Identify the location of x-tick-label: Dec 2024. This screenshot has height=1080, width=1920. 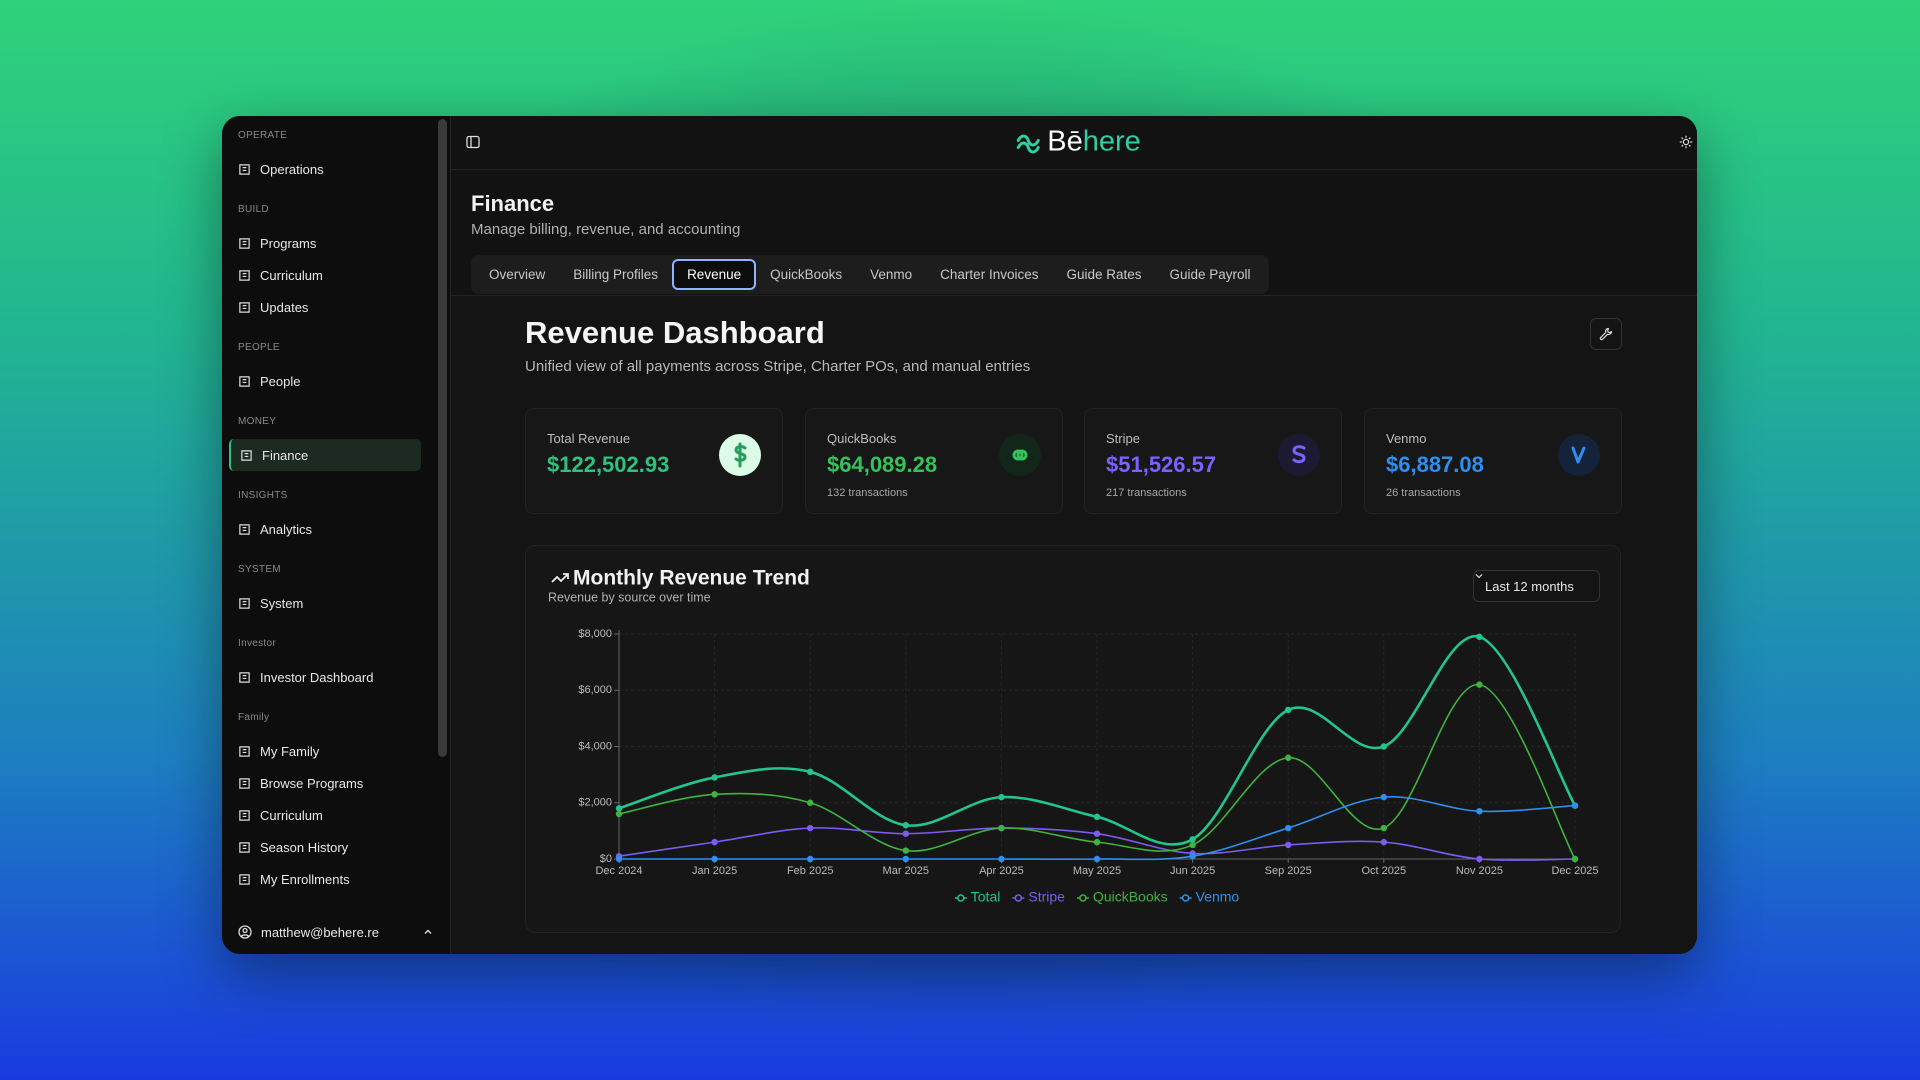
(618, 871).